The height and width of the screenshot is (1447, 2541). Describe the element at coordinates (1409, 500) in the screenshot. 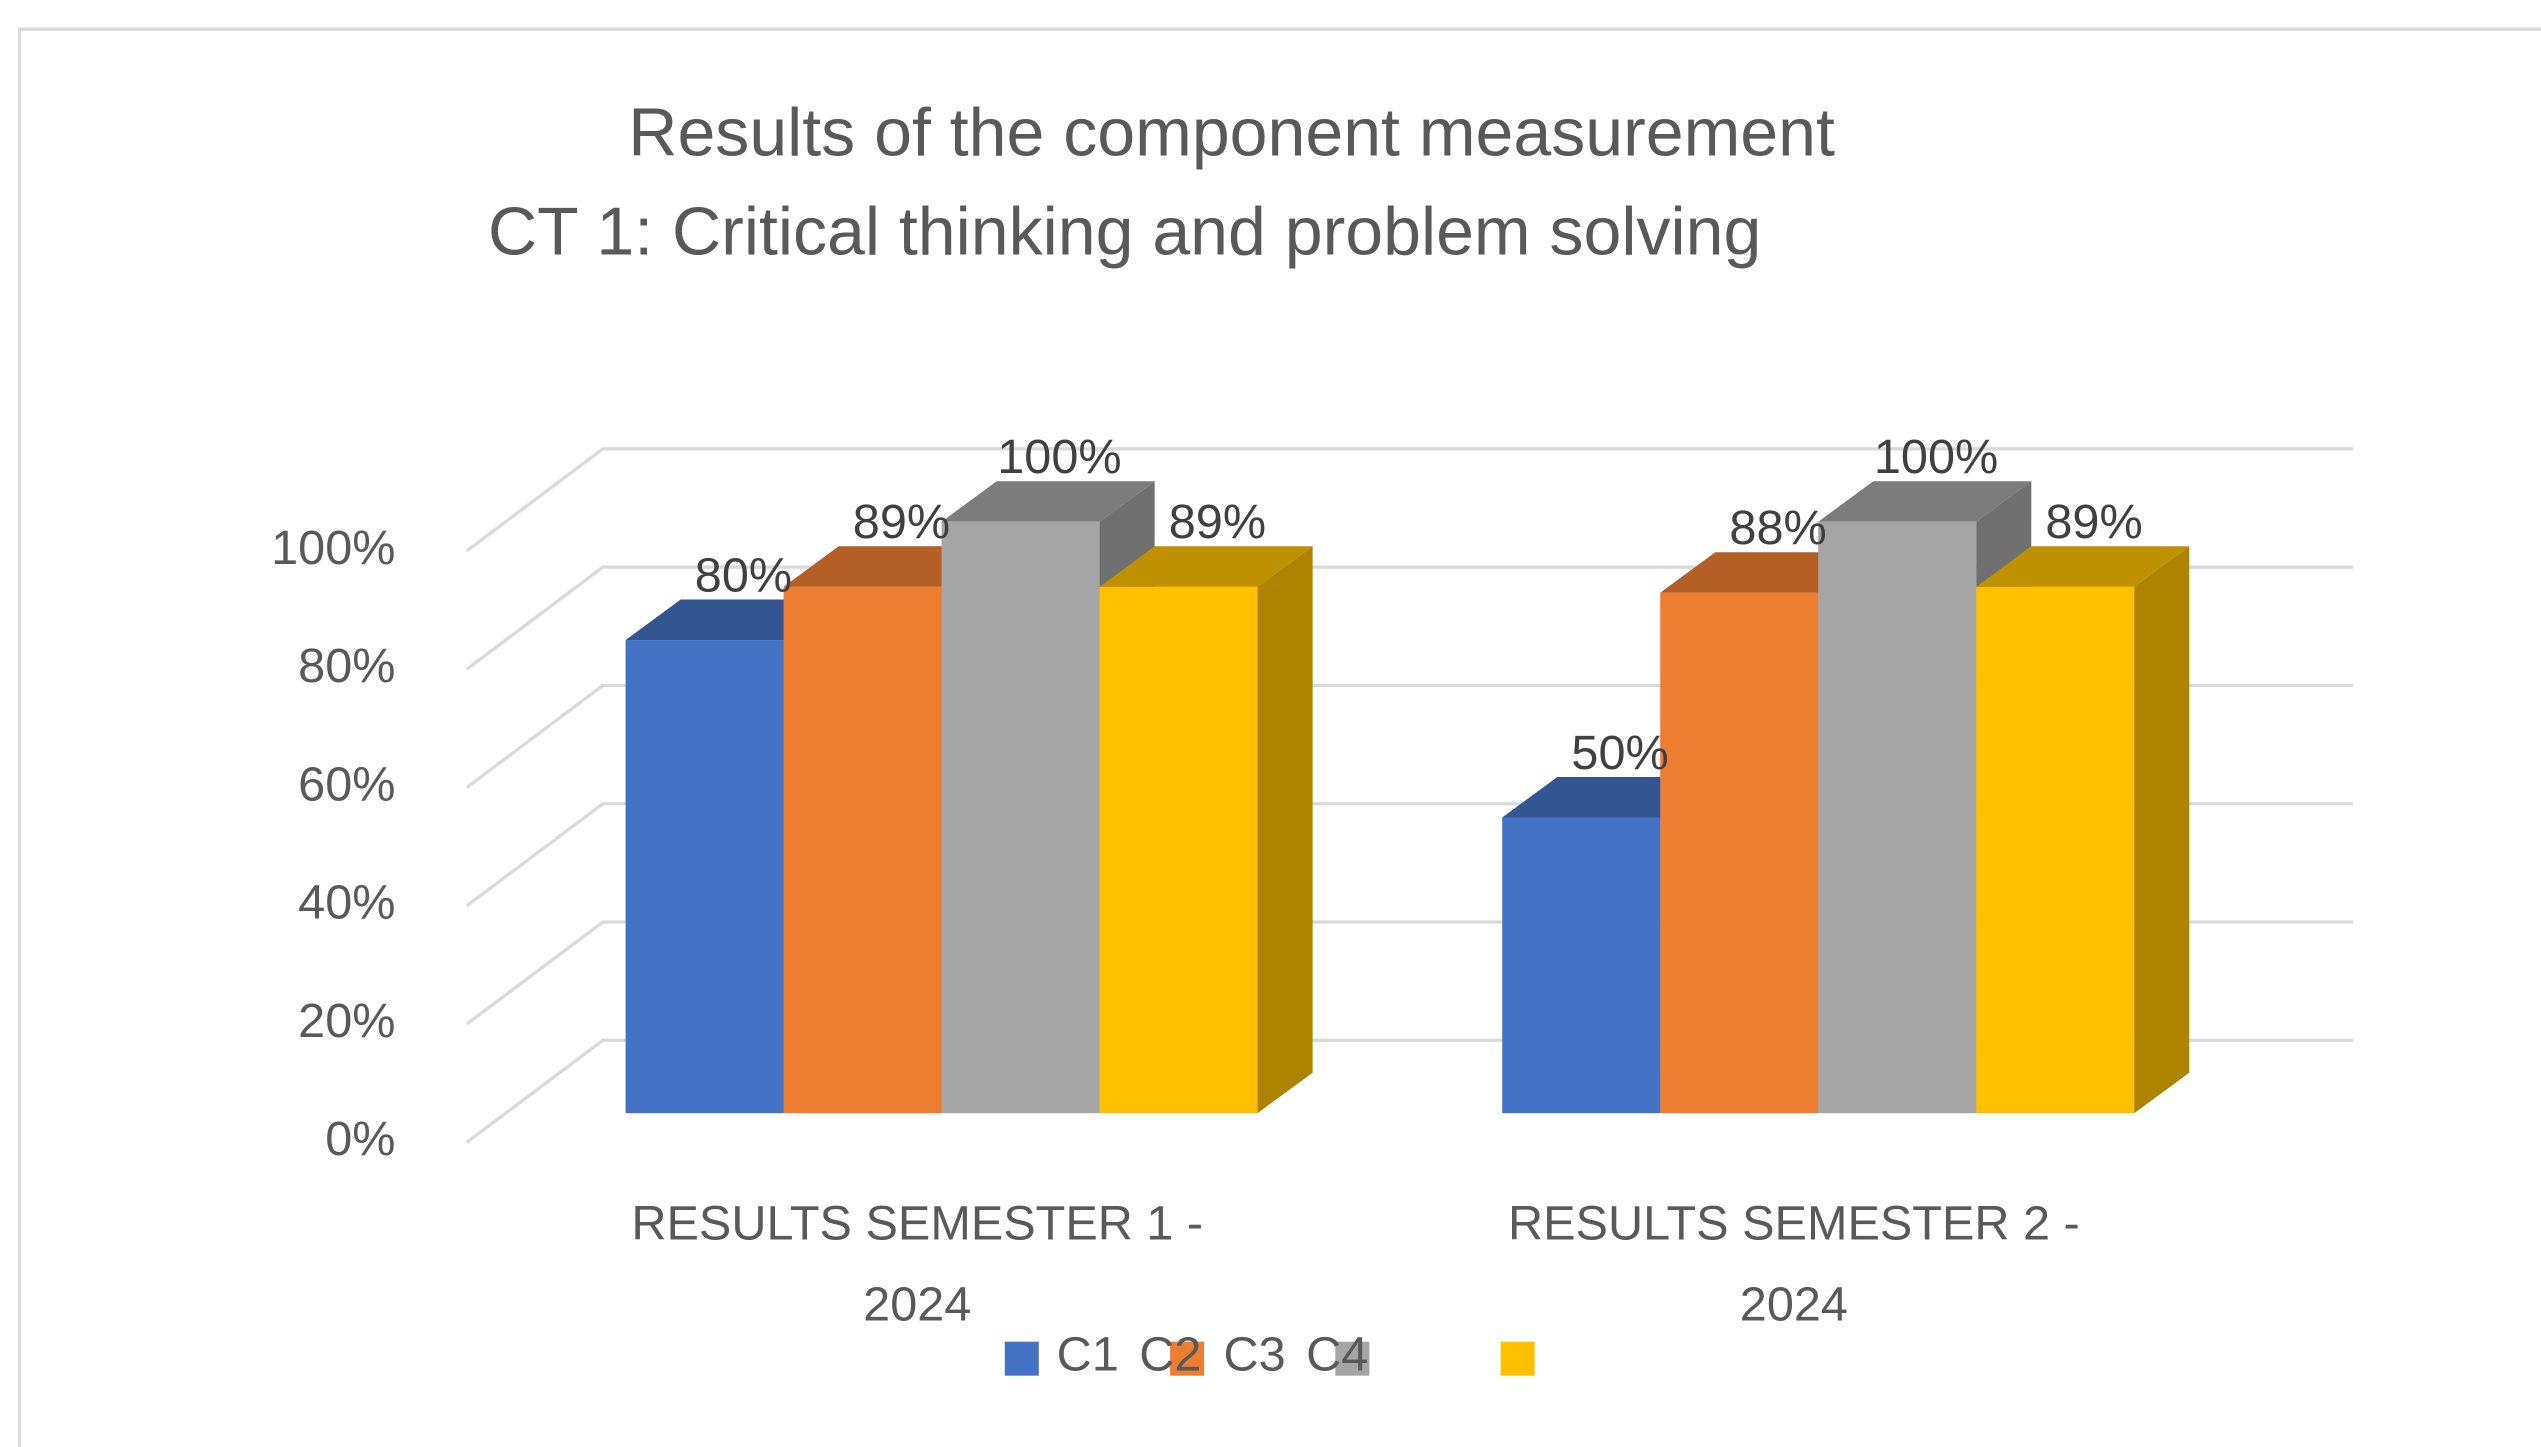

I see `grid-line` at that location.